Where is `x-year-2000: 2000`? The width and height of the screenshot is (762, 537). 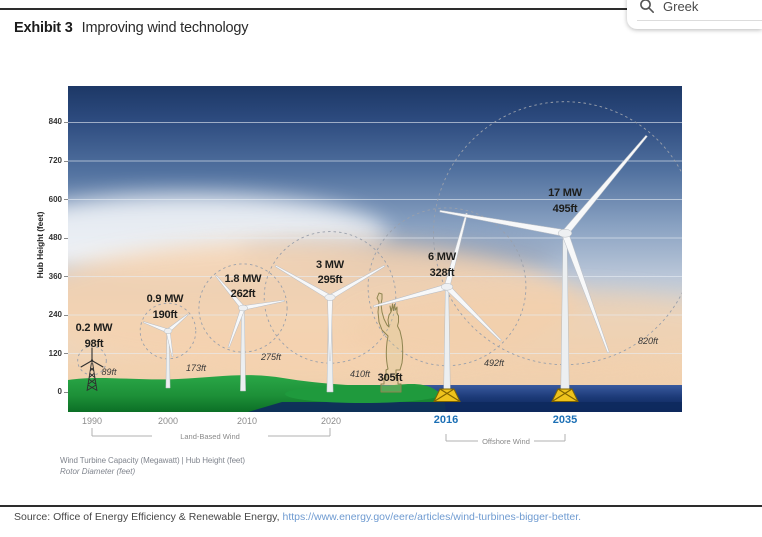
x-year-2000: 2000 is located at coordinates (168, 421).